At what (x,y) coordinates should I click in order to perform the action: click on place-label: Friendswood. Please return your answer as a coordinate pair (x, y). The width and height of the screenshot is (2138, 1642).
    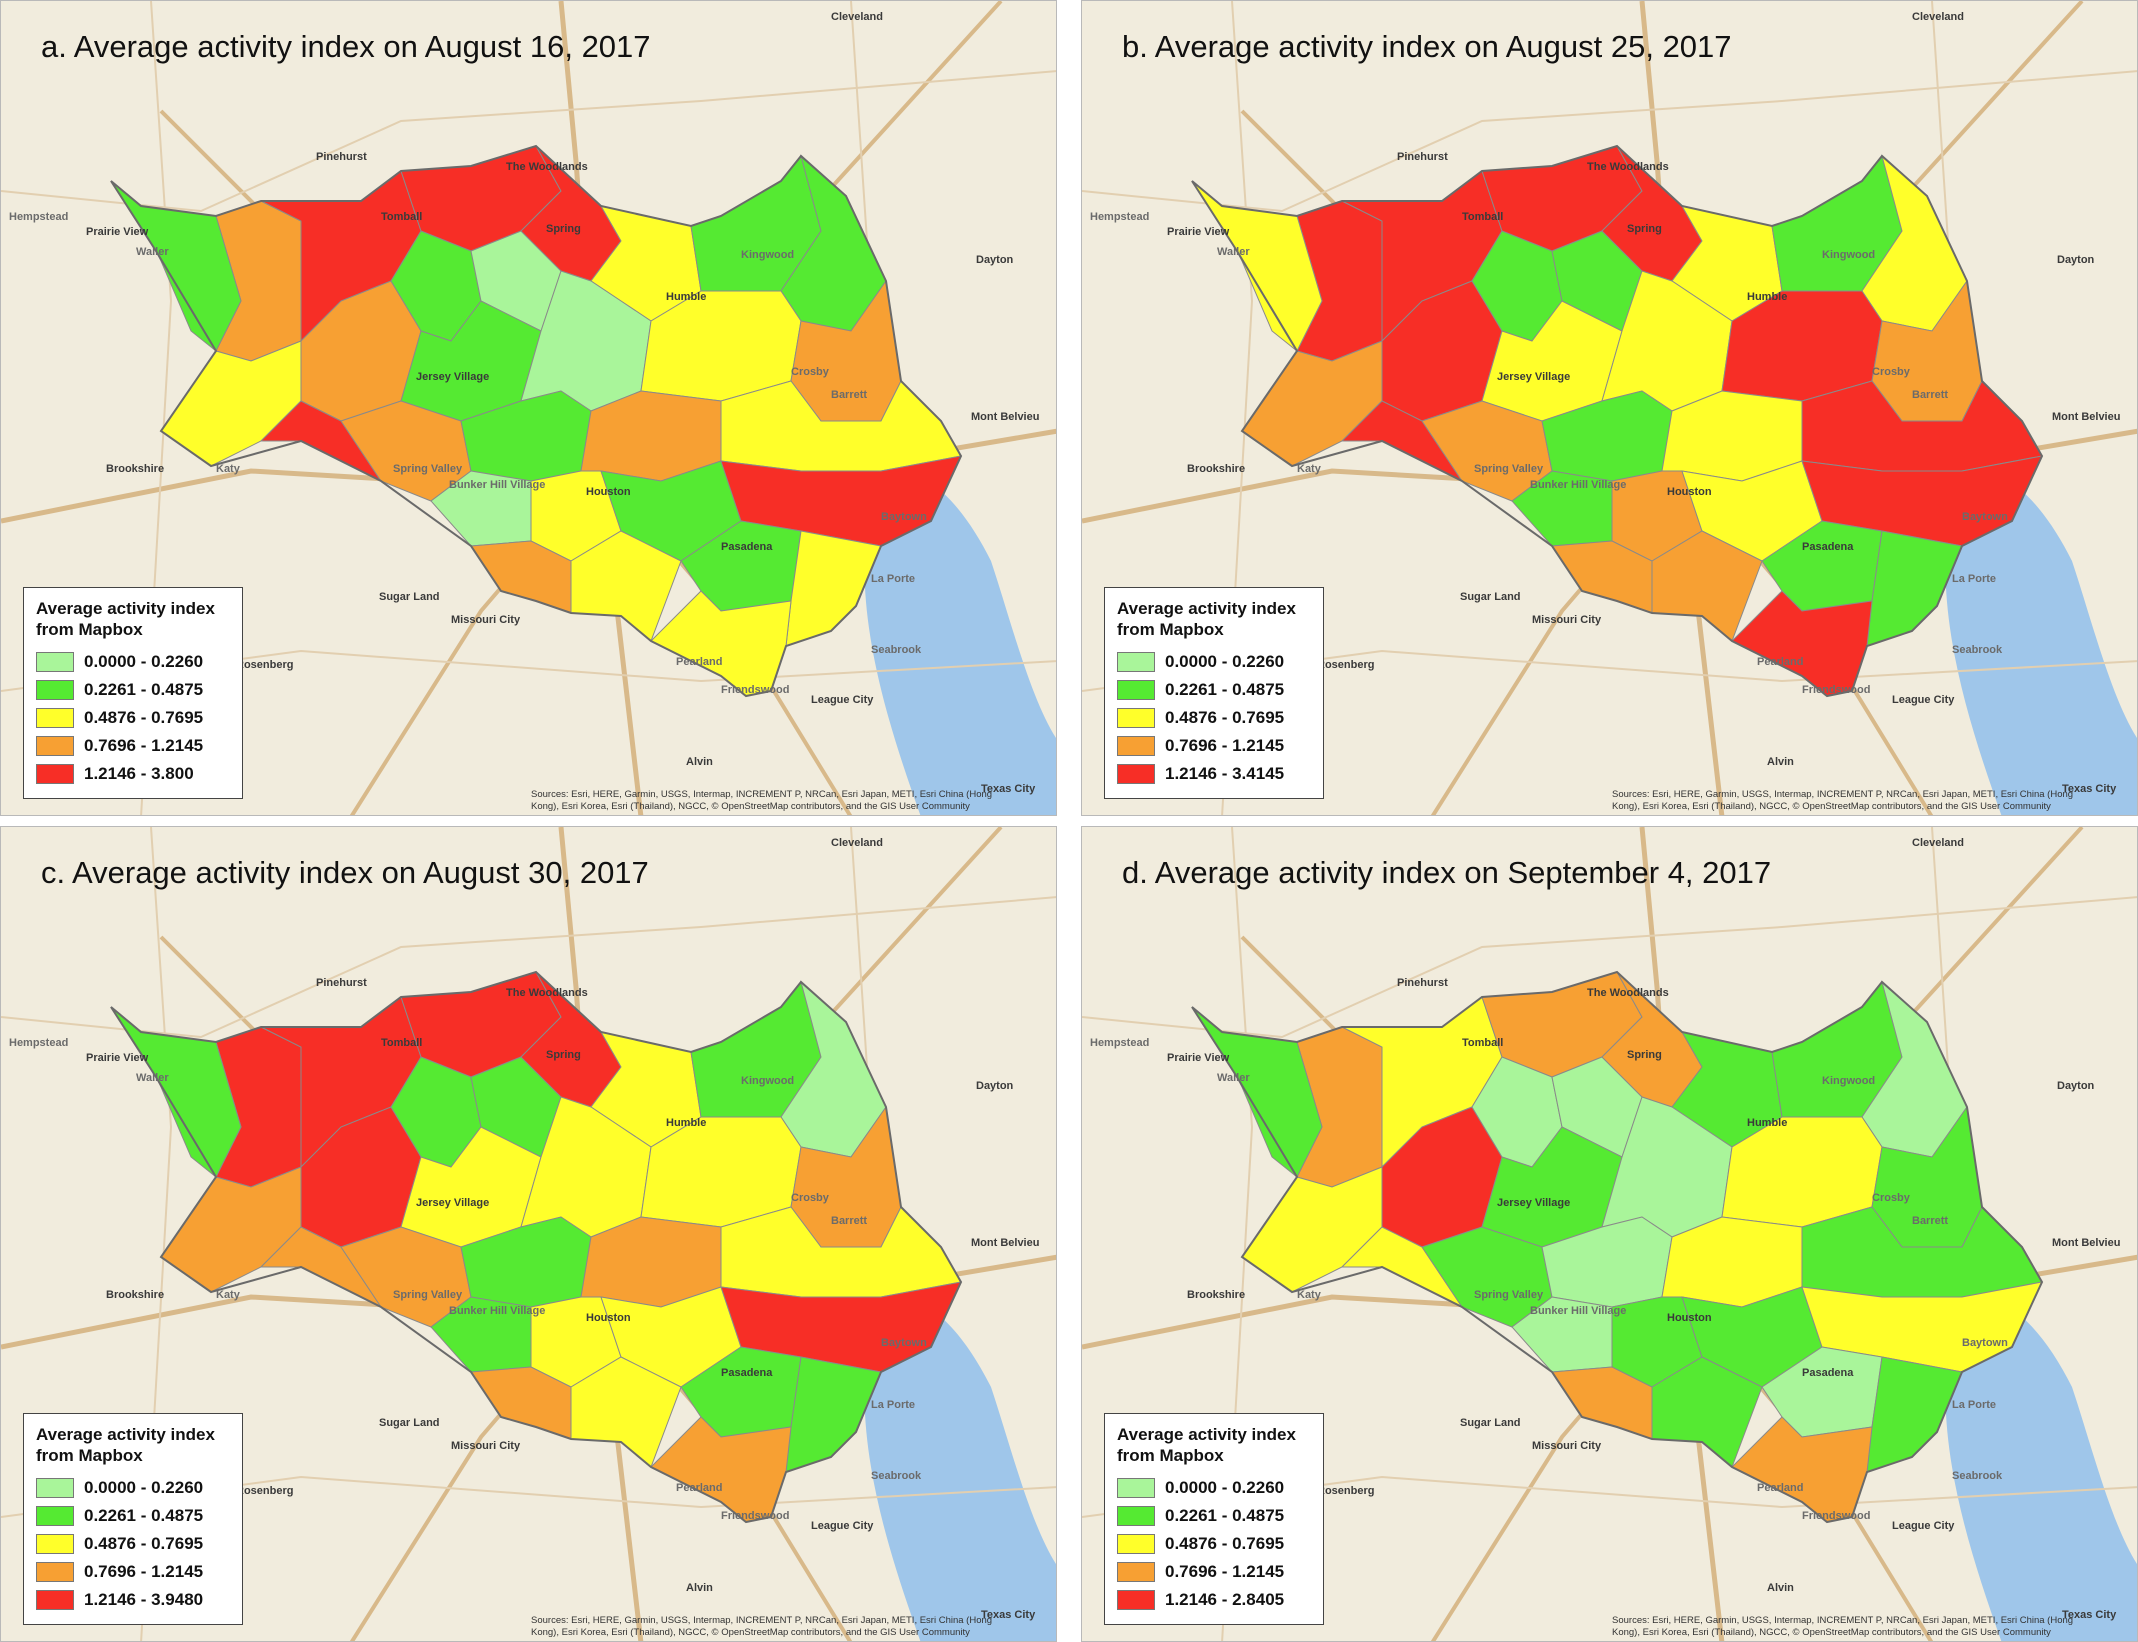
    Looking at the image, I should click on (1836, 690).